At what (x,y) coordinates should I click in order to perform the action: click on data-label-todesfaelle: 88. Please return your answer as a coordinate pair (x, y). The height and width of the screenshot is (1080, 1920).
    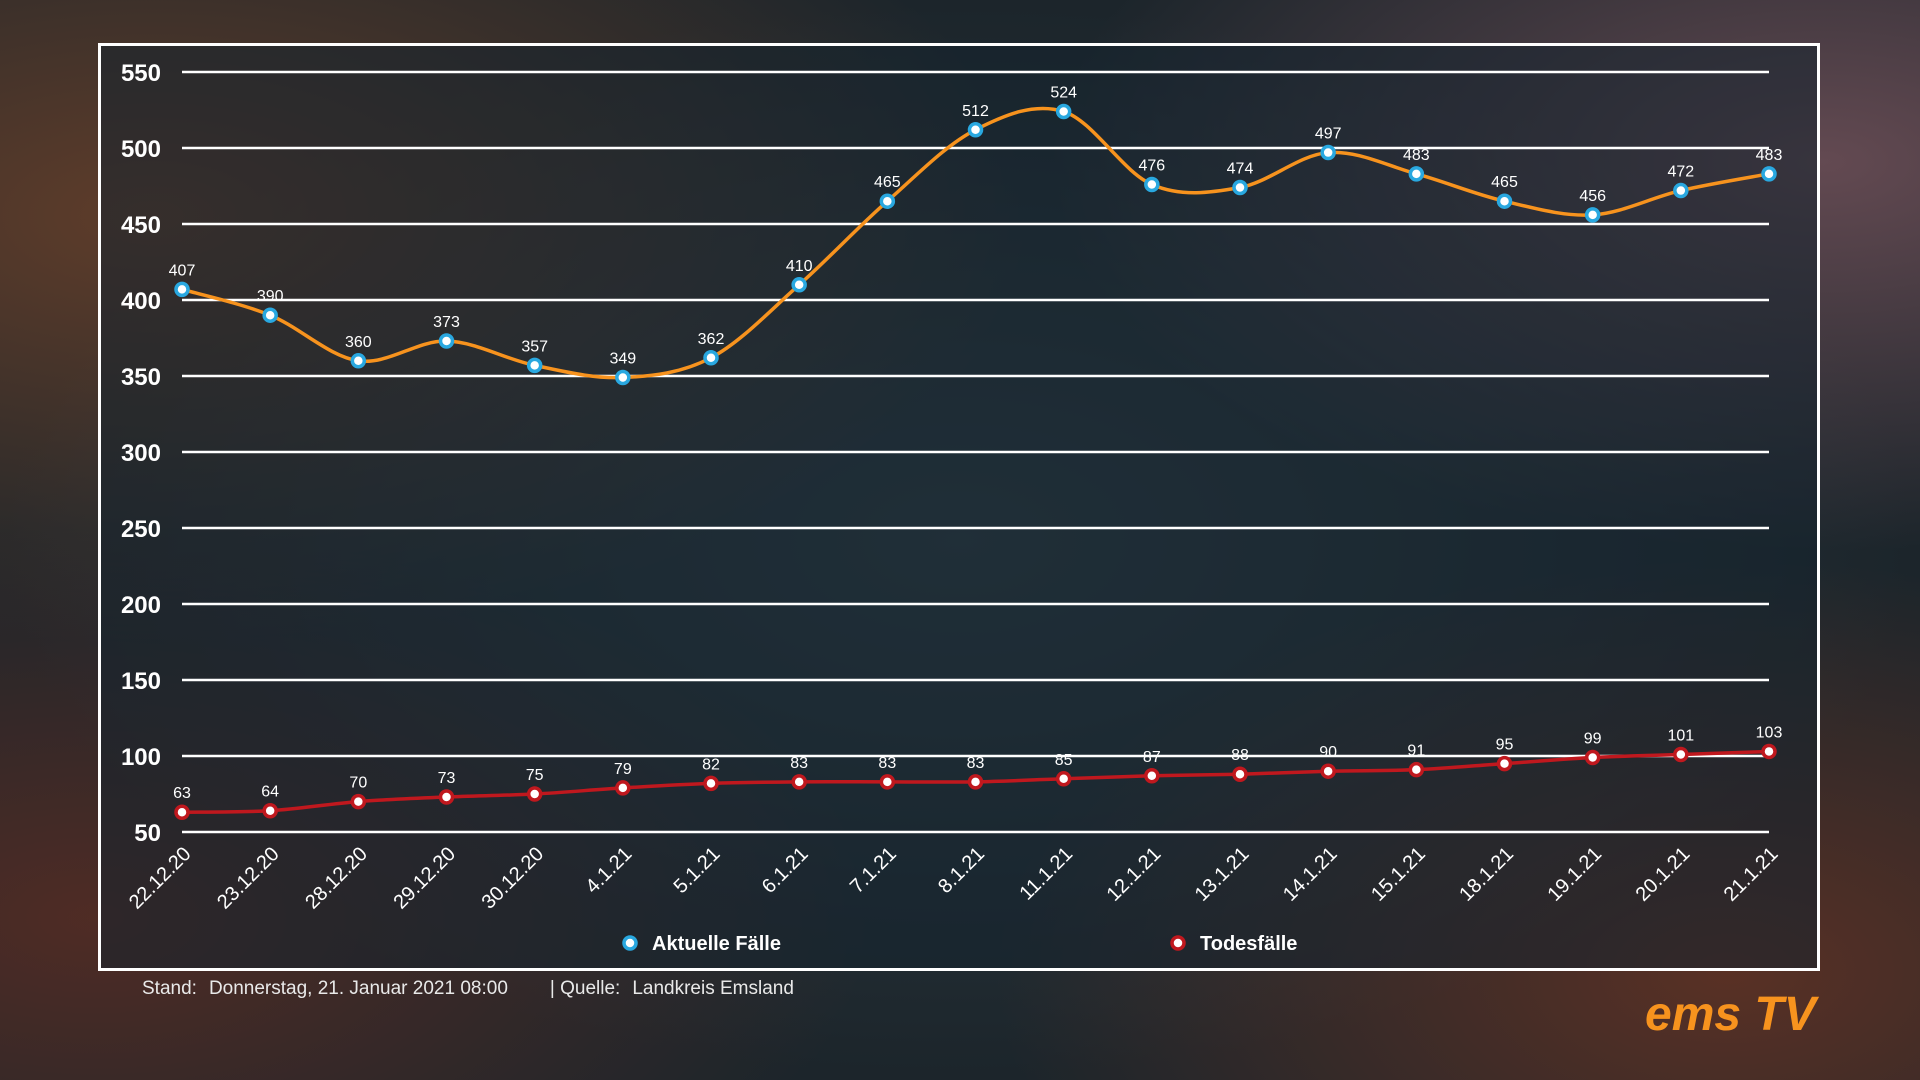
    Looking at the image, I should click on (1240, 755).